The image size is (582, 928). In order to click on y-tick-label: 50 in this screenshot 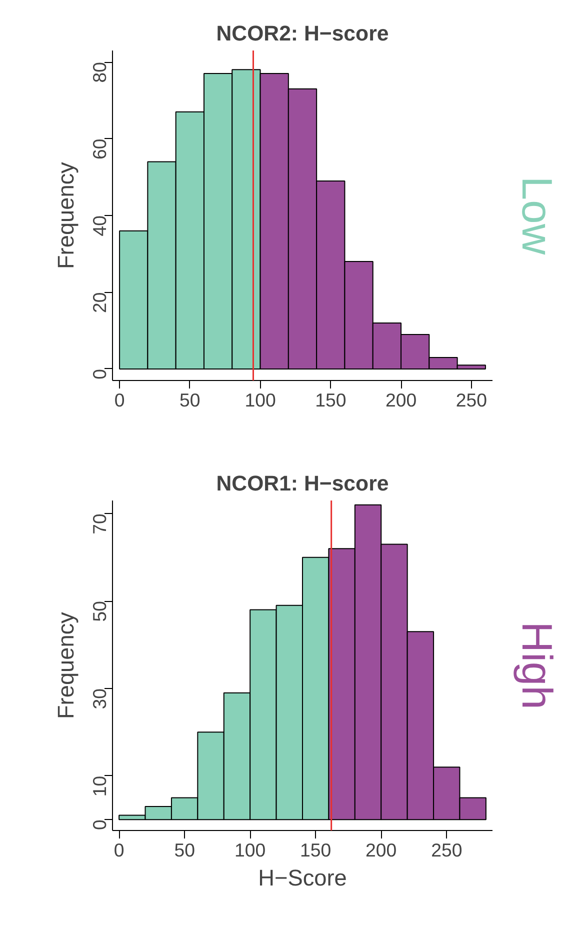, I will do `click(99, 611)`.